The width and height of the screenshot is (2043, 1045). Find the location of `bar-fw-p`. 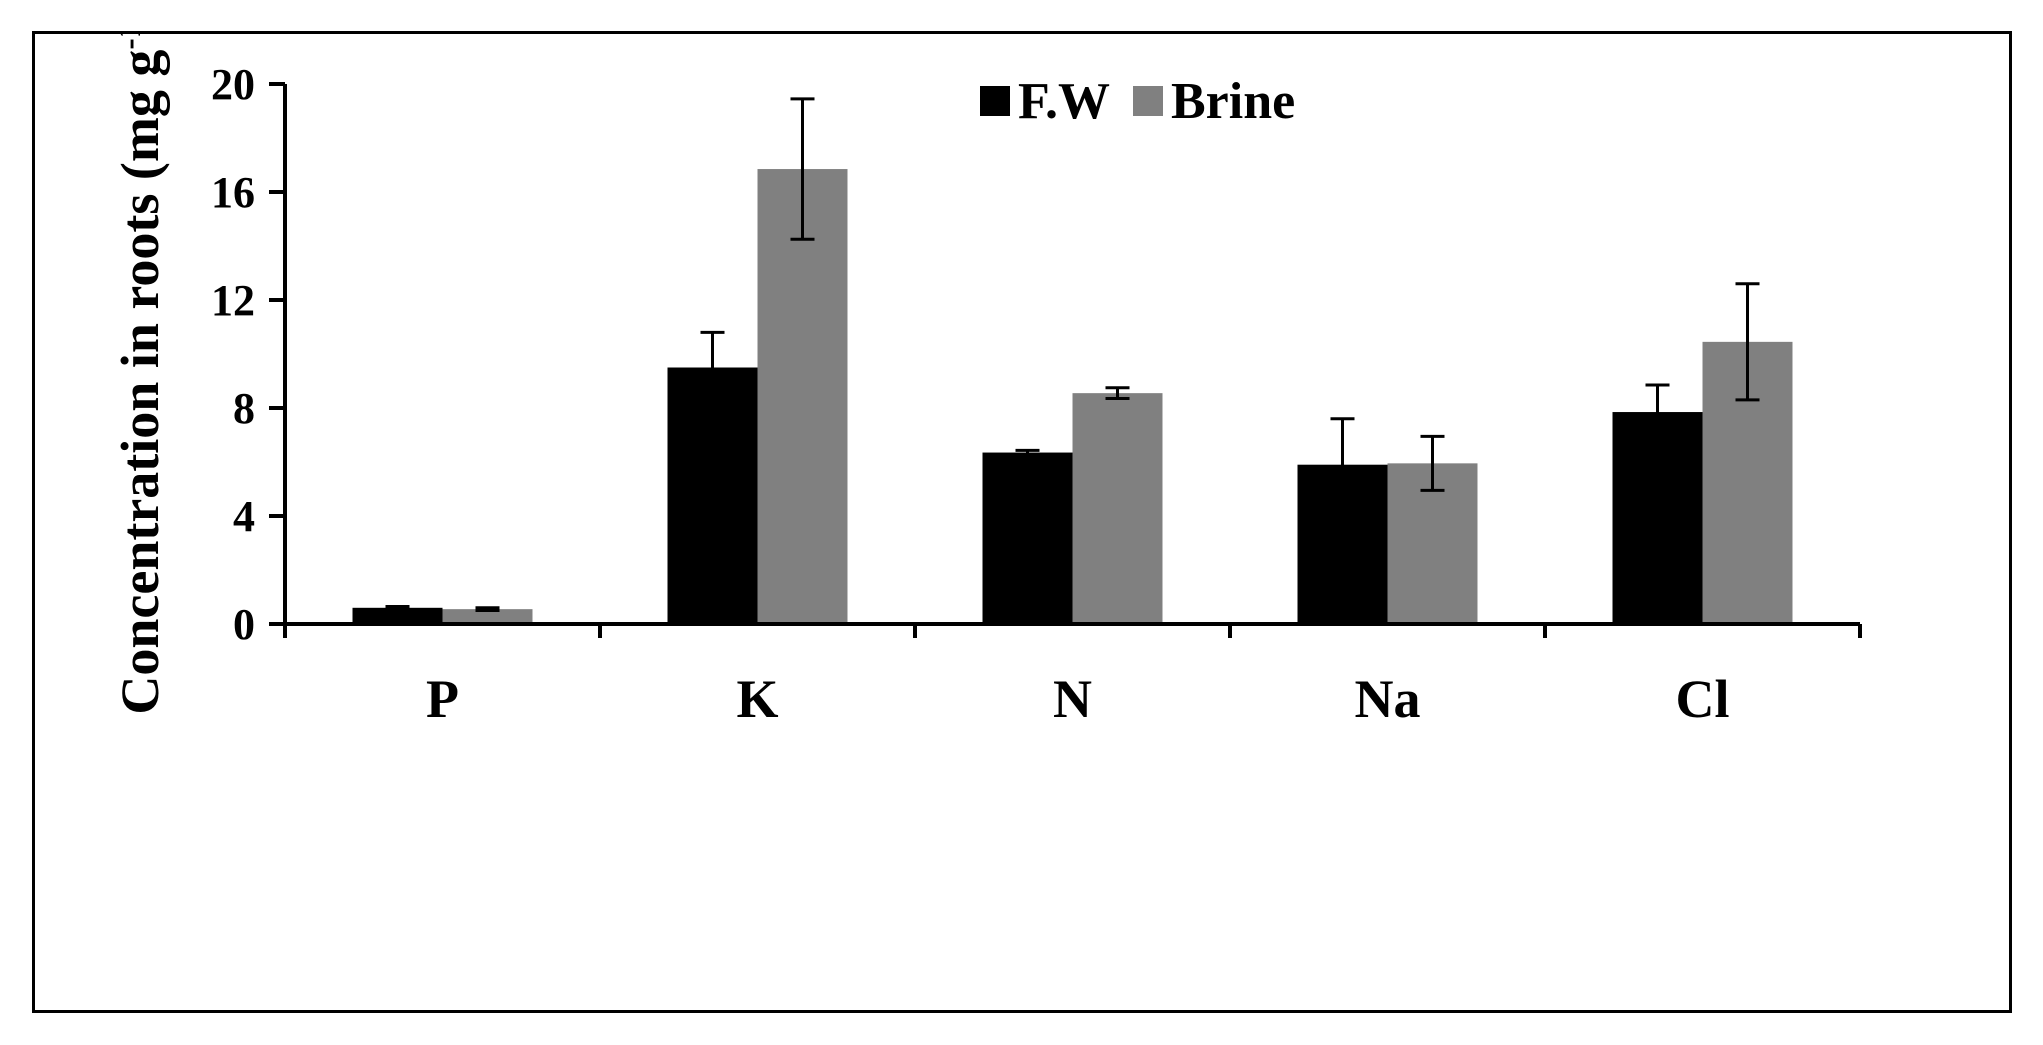

bar-fw-p is located at coordinates (397, 615).